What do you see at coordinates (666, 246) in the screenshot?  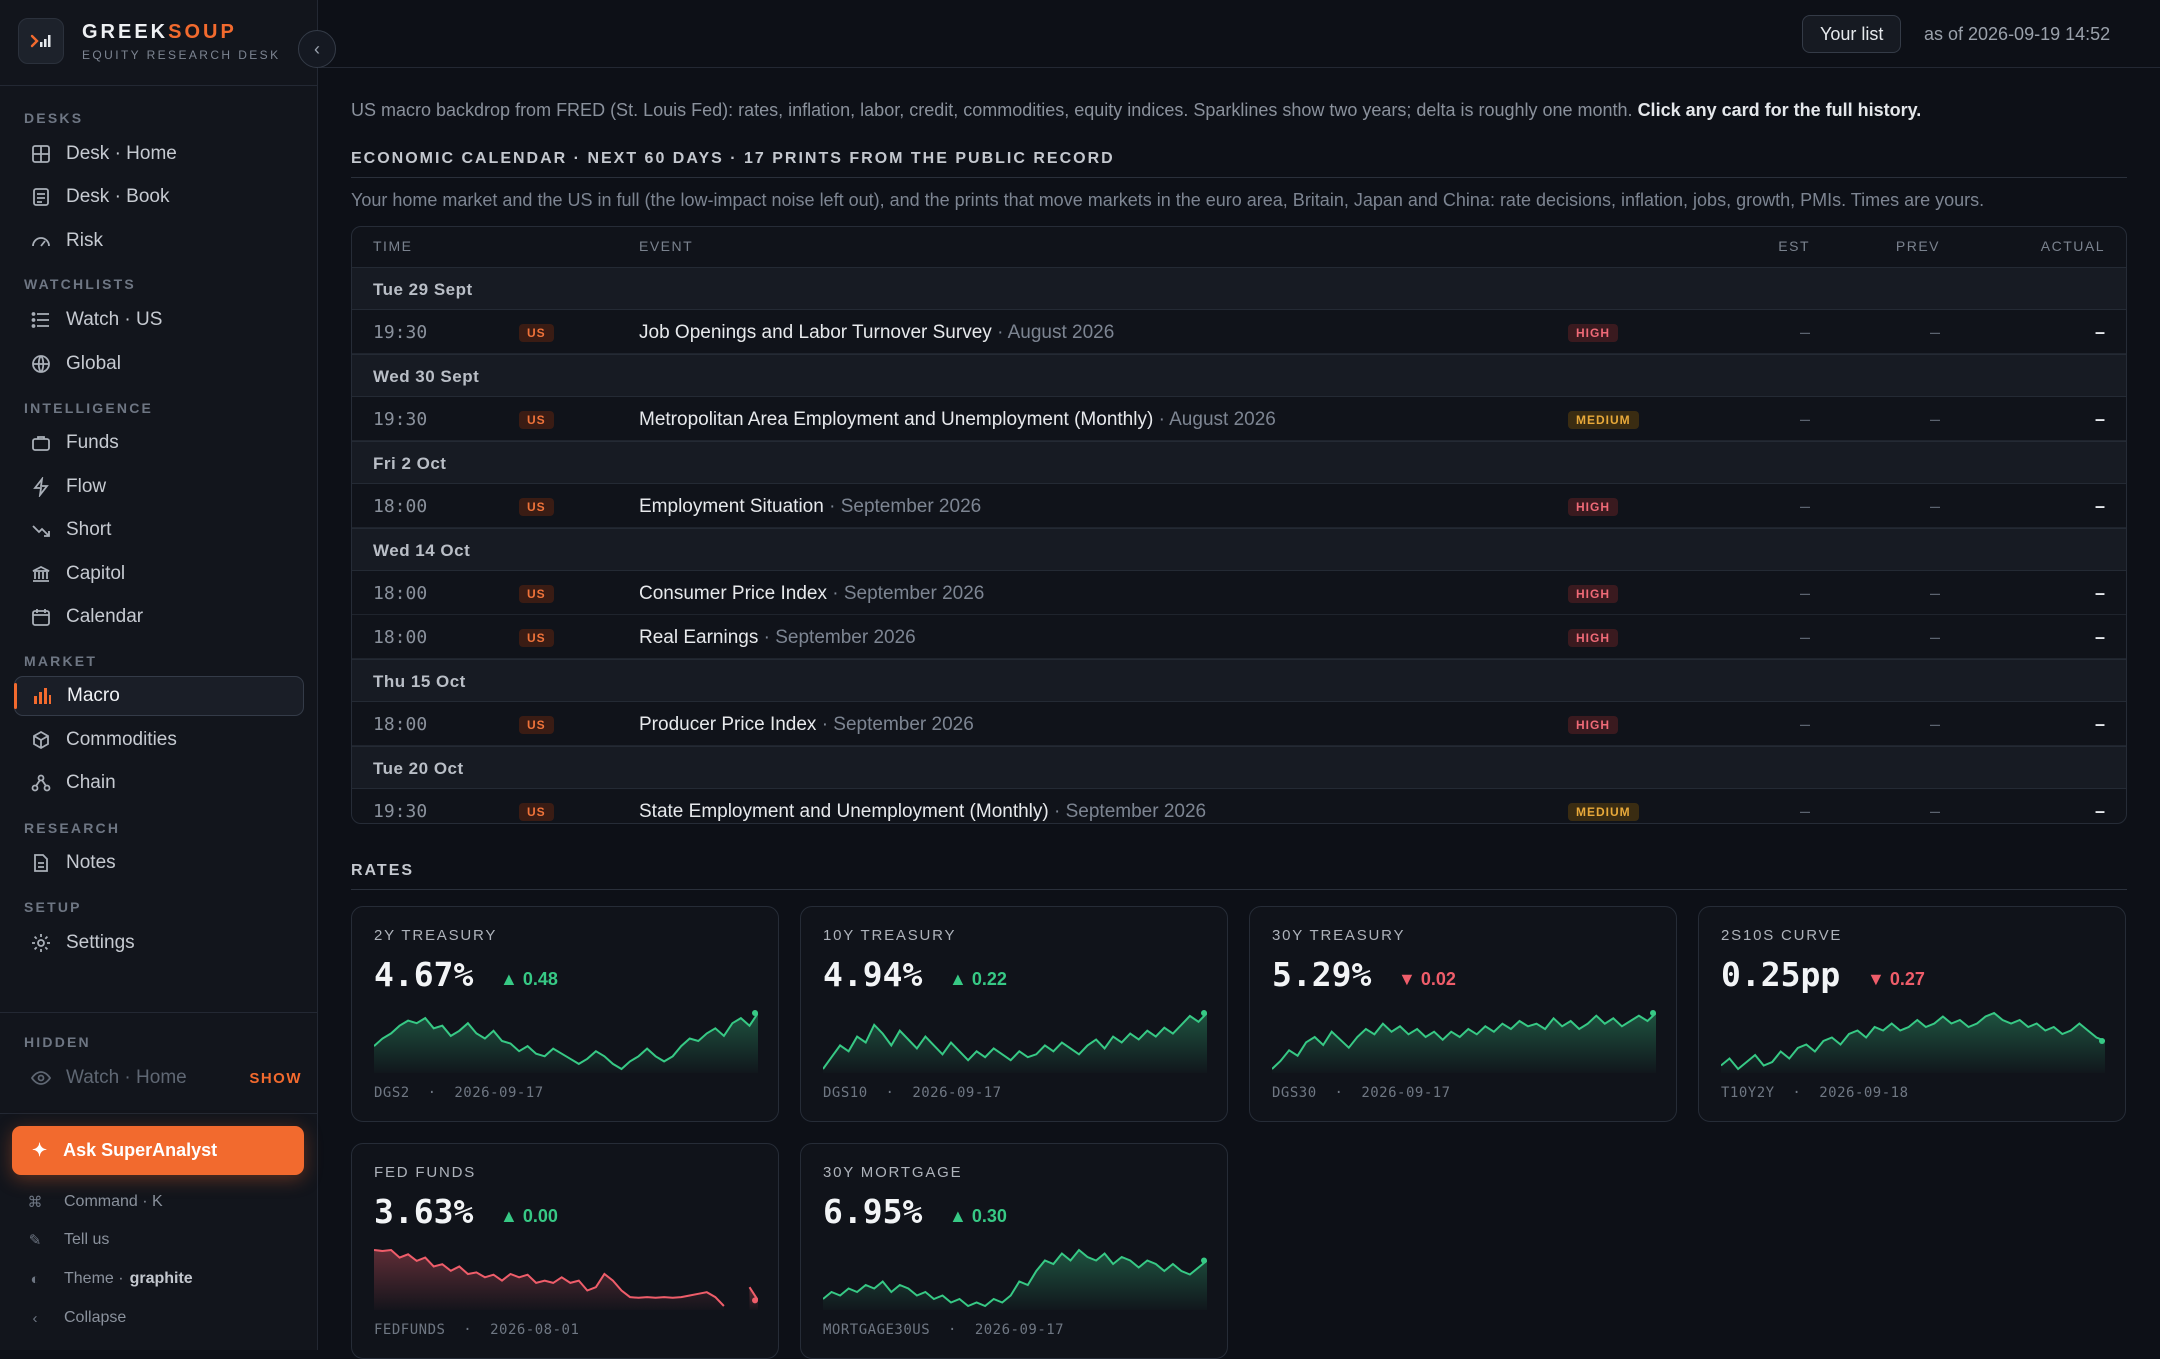 I see `column-header-event: EVENT` at bounding box center [666, 246].